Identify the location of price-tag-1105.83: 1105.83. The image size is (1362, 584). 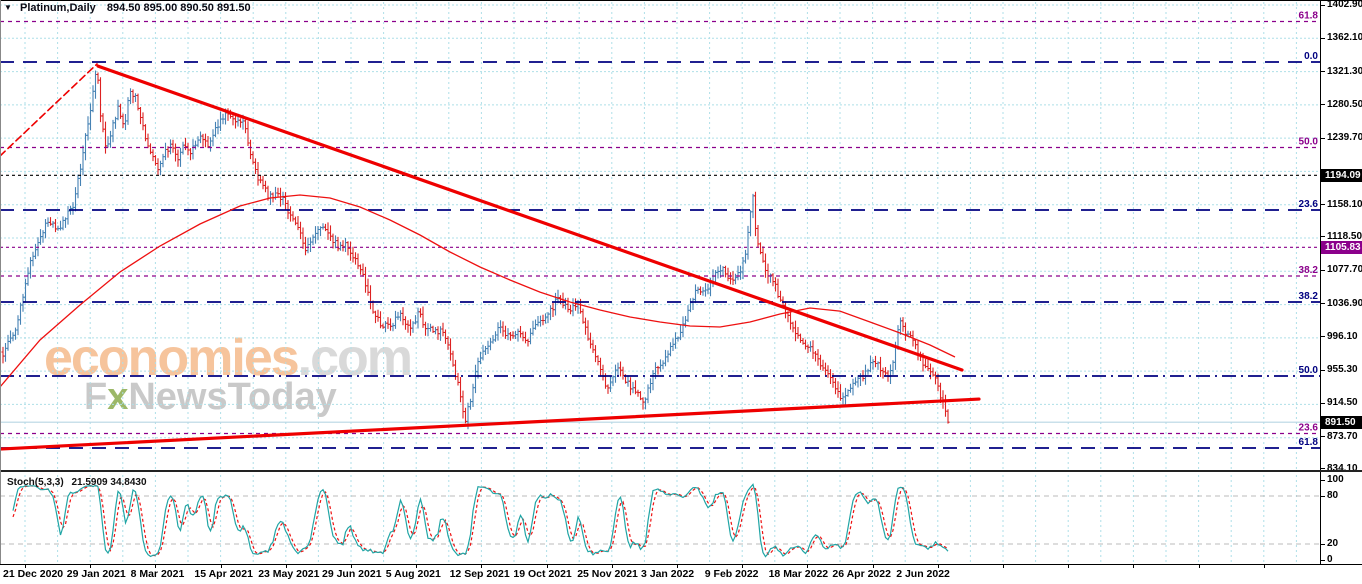
(1341, 247).